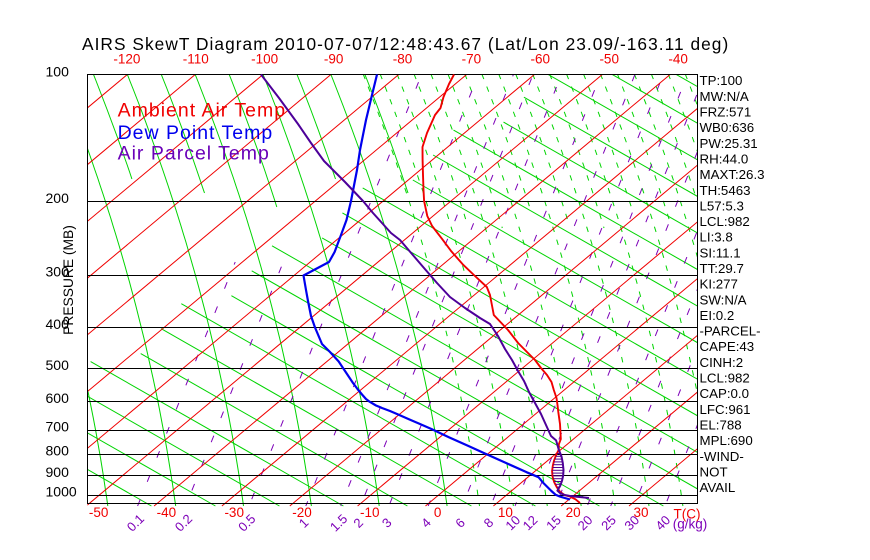  I want to click on svg-text: CINH:2, so click(722, 362).